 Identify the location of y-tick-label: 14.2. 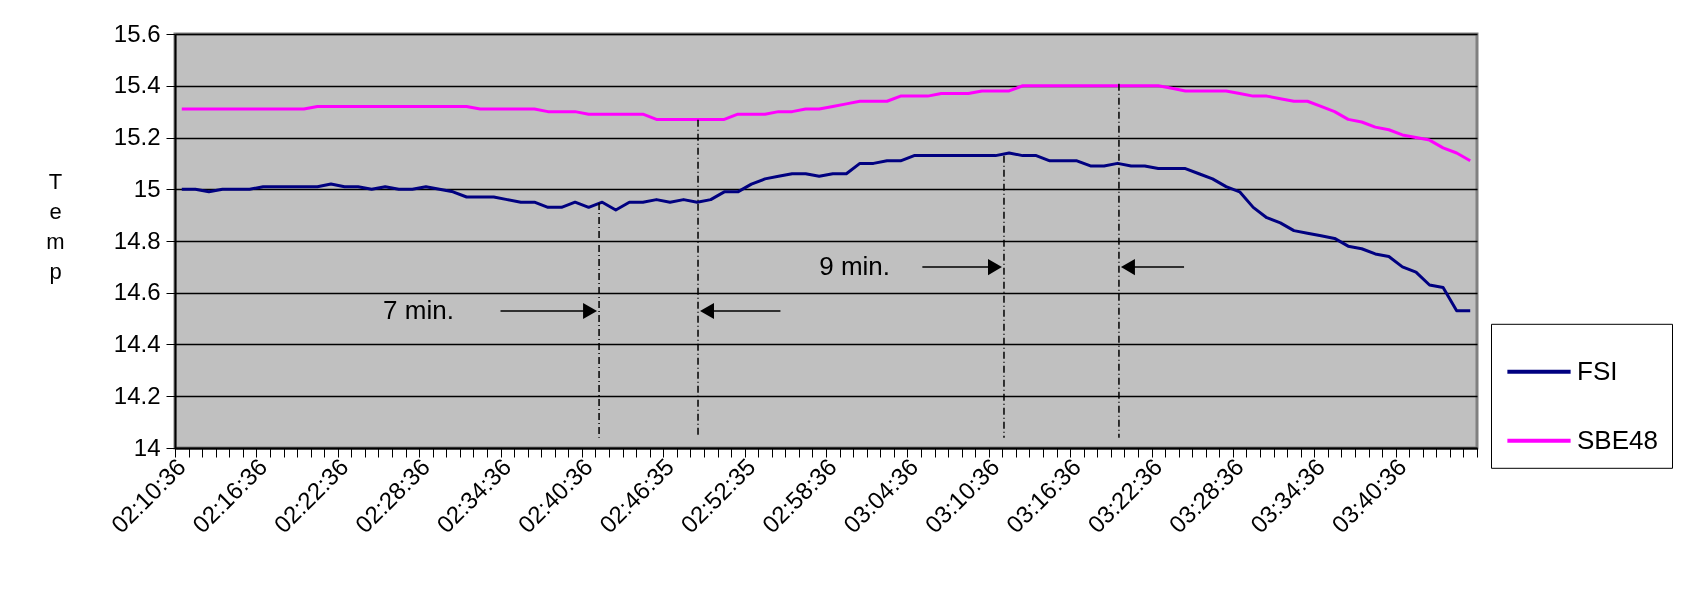
(137, 395).